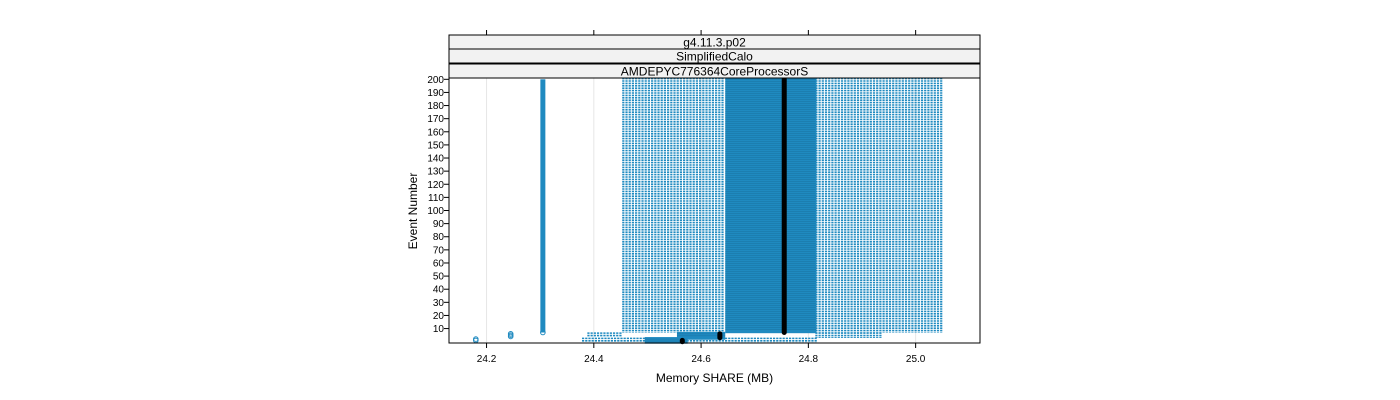 Image resolution: width=1400 pixels, height=400 pixels. What do you see at coordinates (435, 172) in the screenshot?
I see `y-tick-label: 130` at bounding box center [435, 172].